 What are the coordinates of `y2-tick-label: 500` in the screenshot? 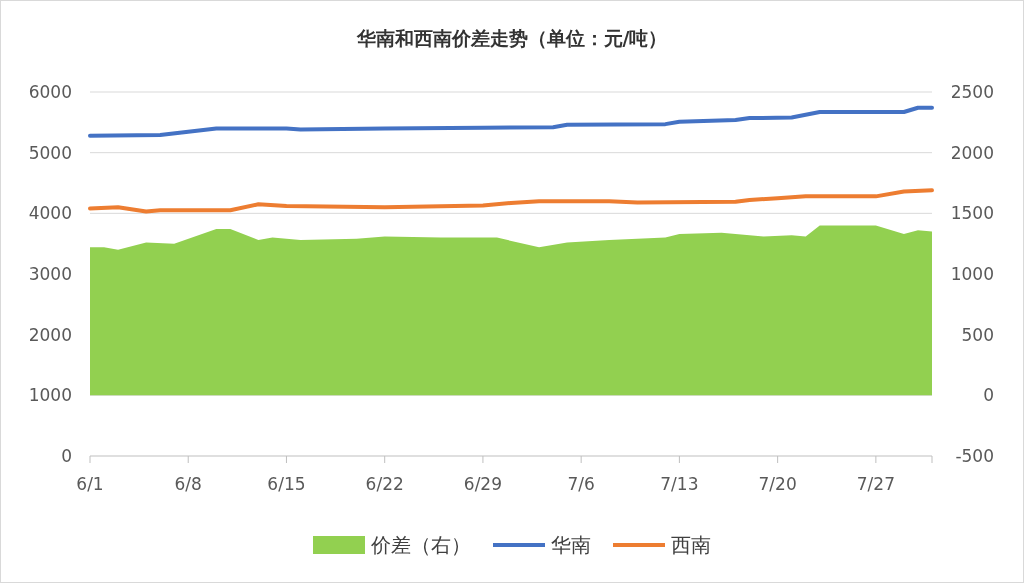 It's located at (977, 334).